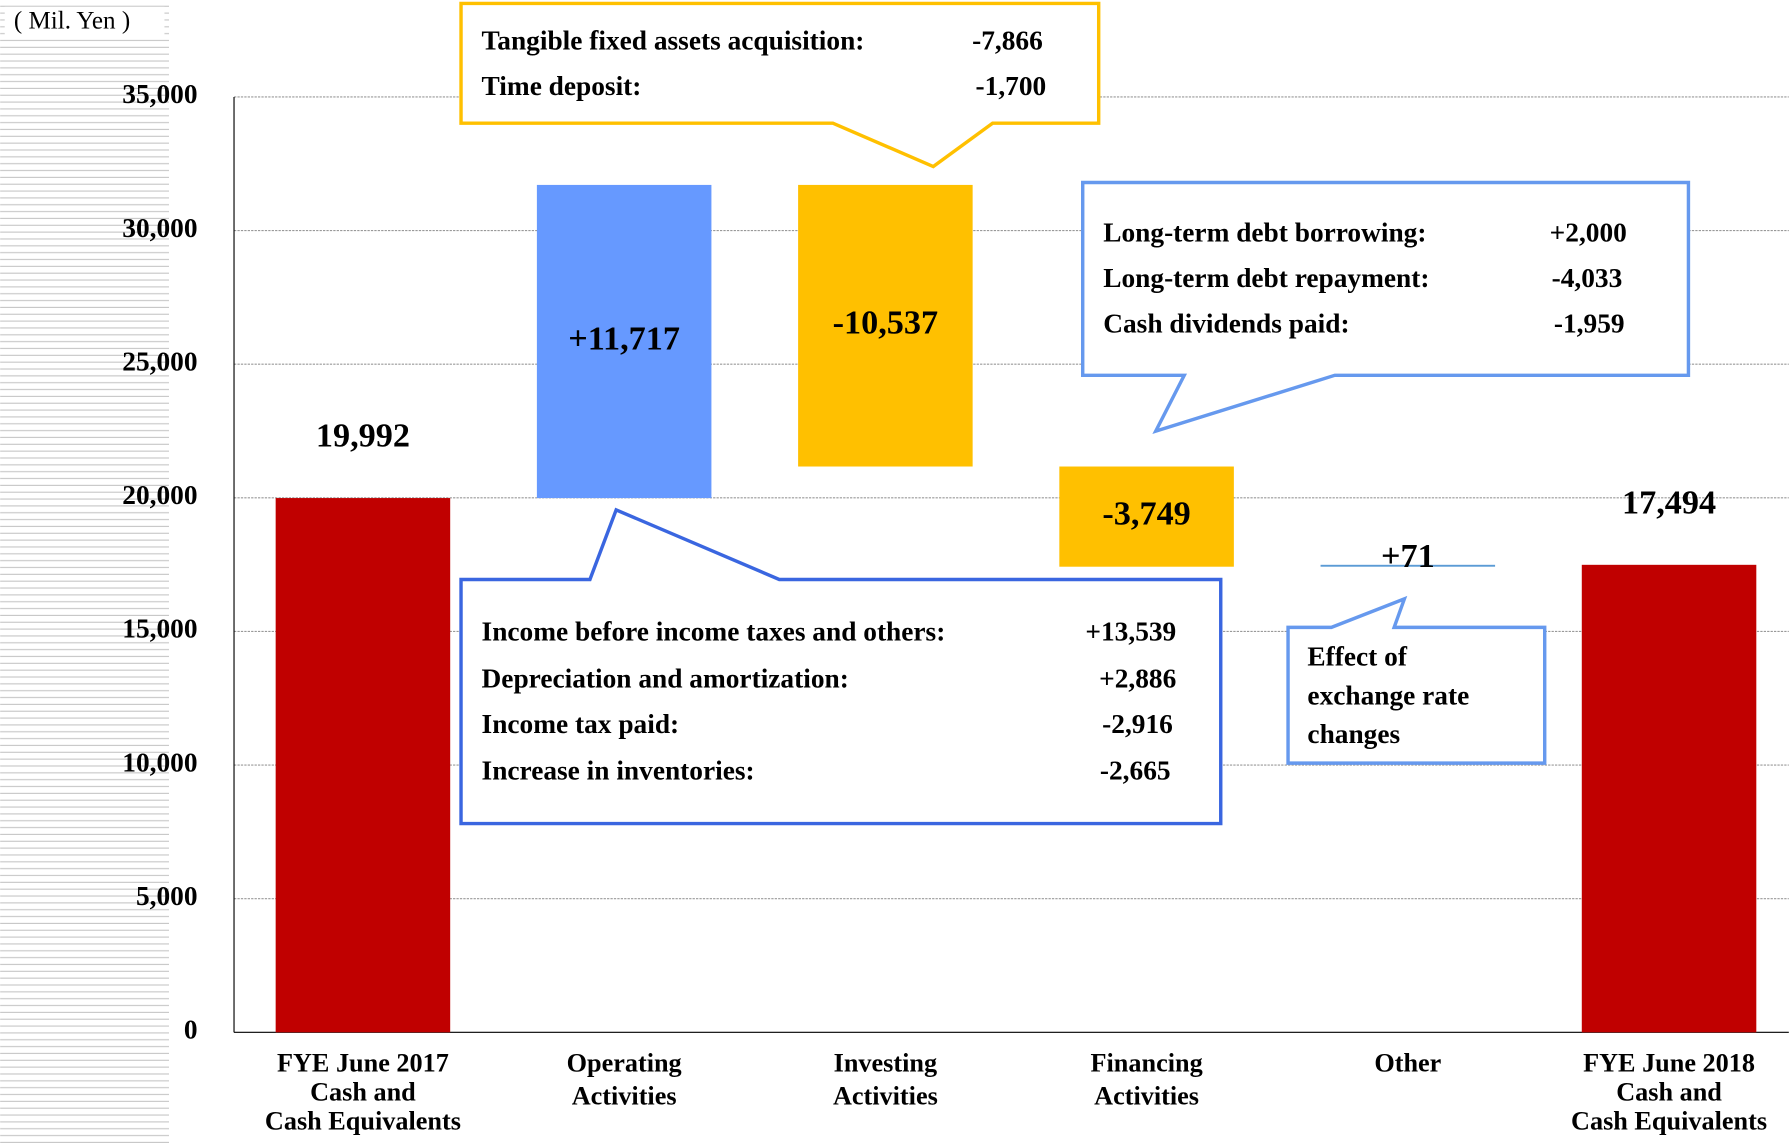 The image size is (1789, 1143). Describe the element at coordinates (159, 495) in the screenshot. I see `y-tick-label: 20,000` at that location.